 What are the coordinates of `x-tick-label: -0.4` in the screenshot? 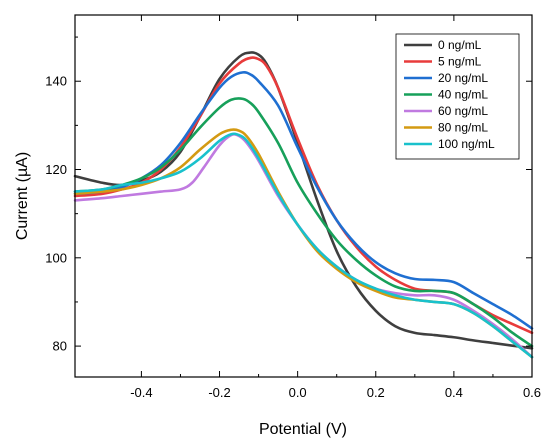 It's located at (141, 392).